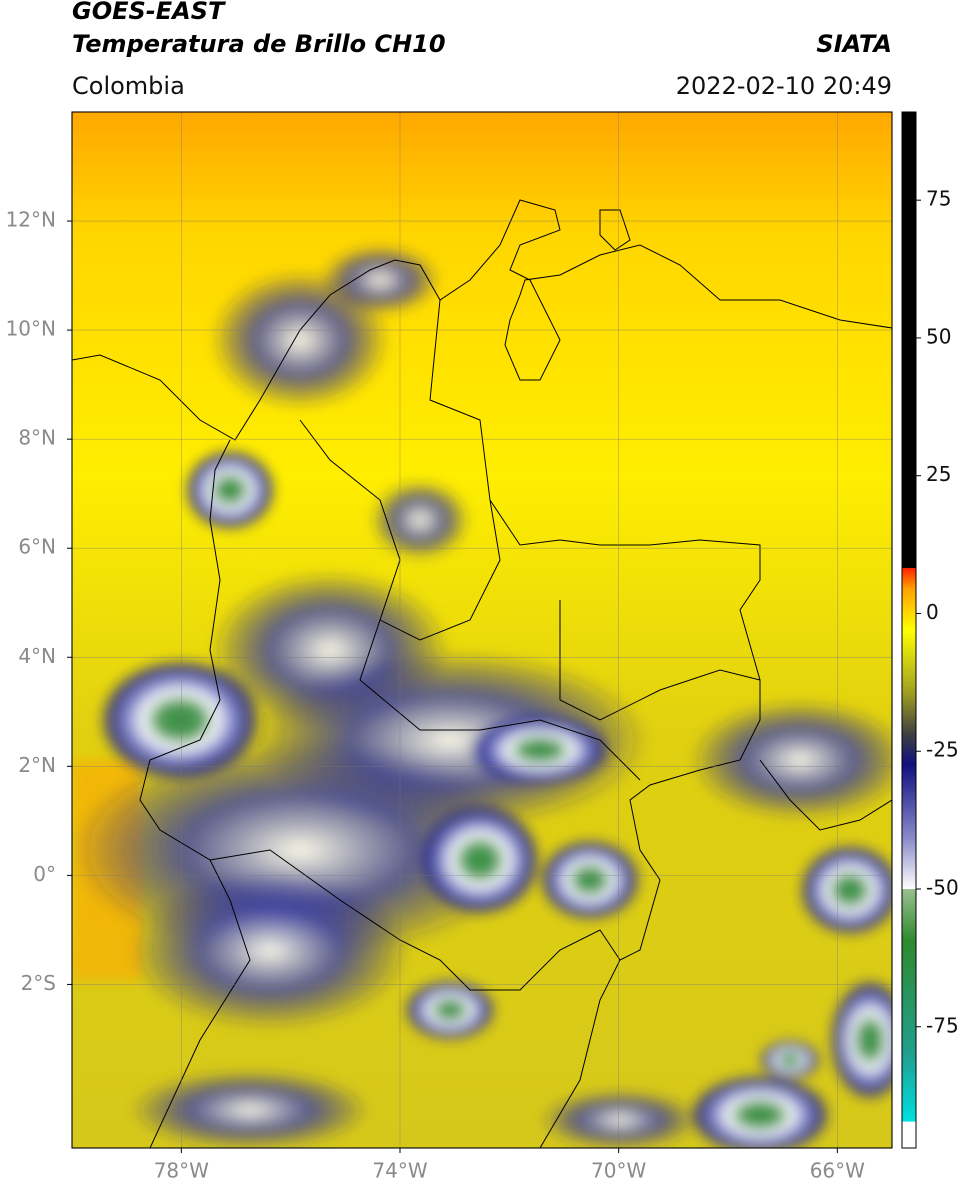 This screenshot has width=966, height=1190. What do you see at coordinates (37, 656) in the screenshot?
I see `y-tick-label: 4°N` at bounding box center [37, 656].